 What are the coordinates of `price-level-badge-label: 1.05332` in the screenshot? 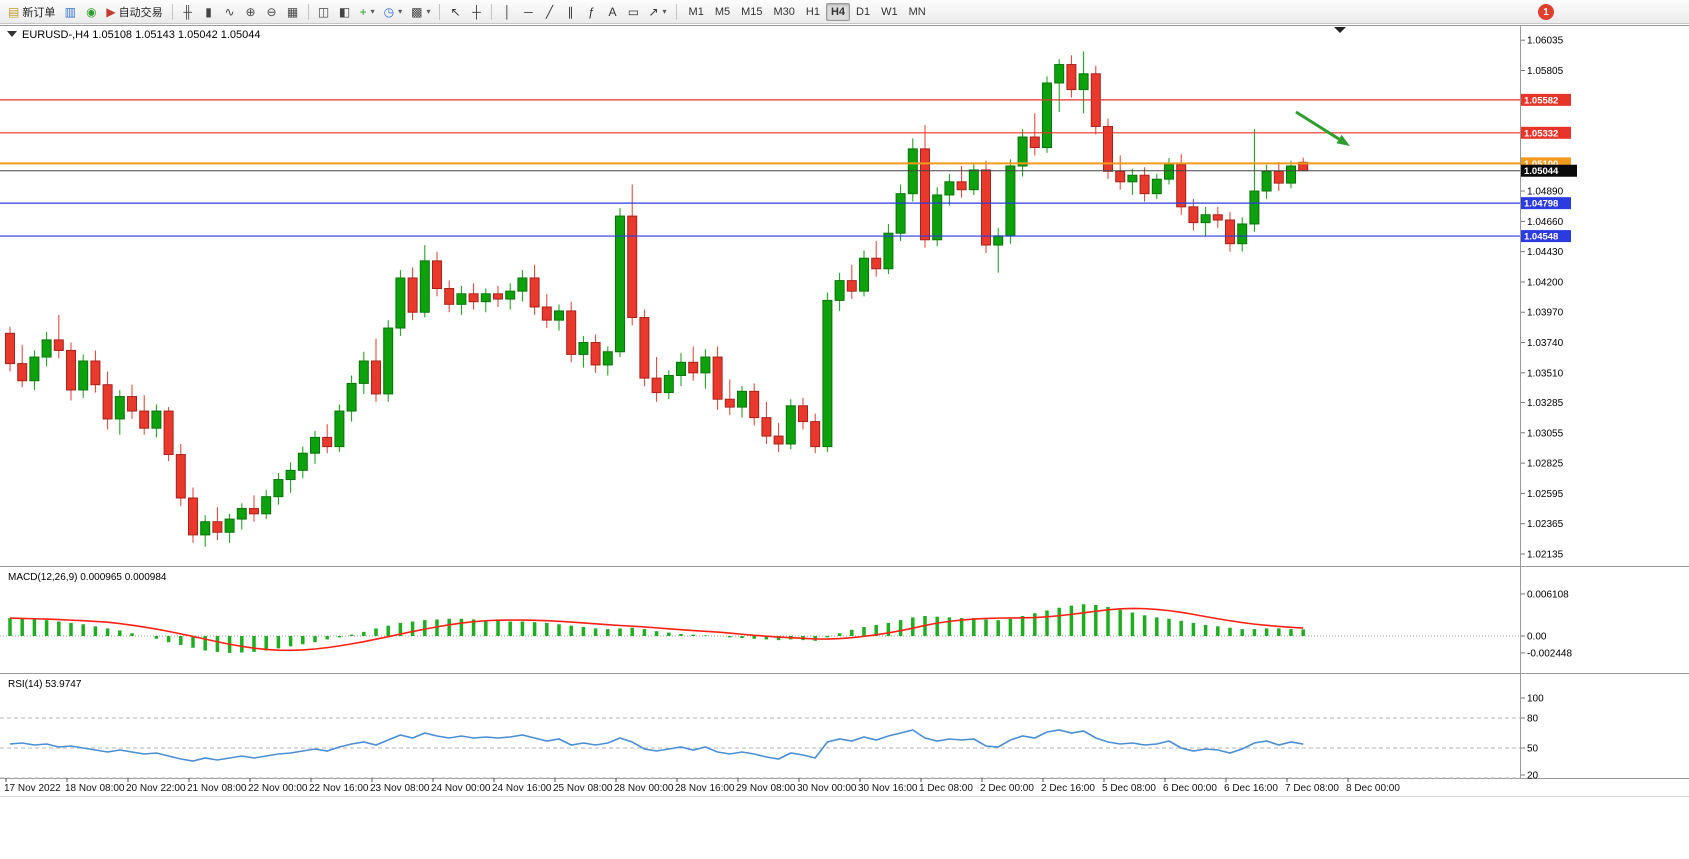 It's located at (1541, 133).